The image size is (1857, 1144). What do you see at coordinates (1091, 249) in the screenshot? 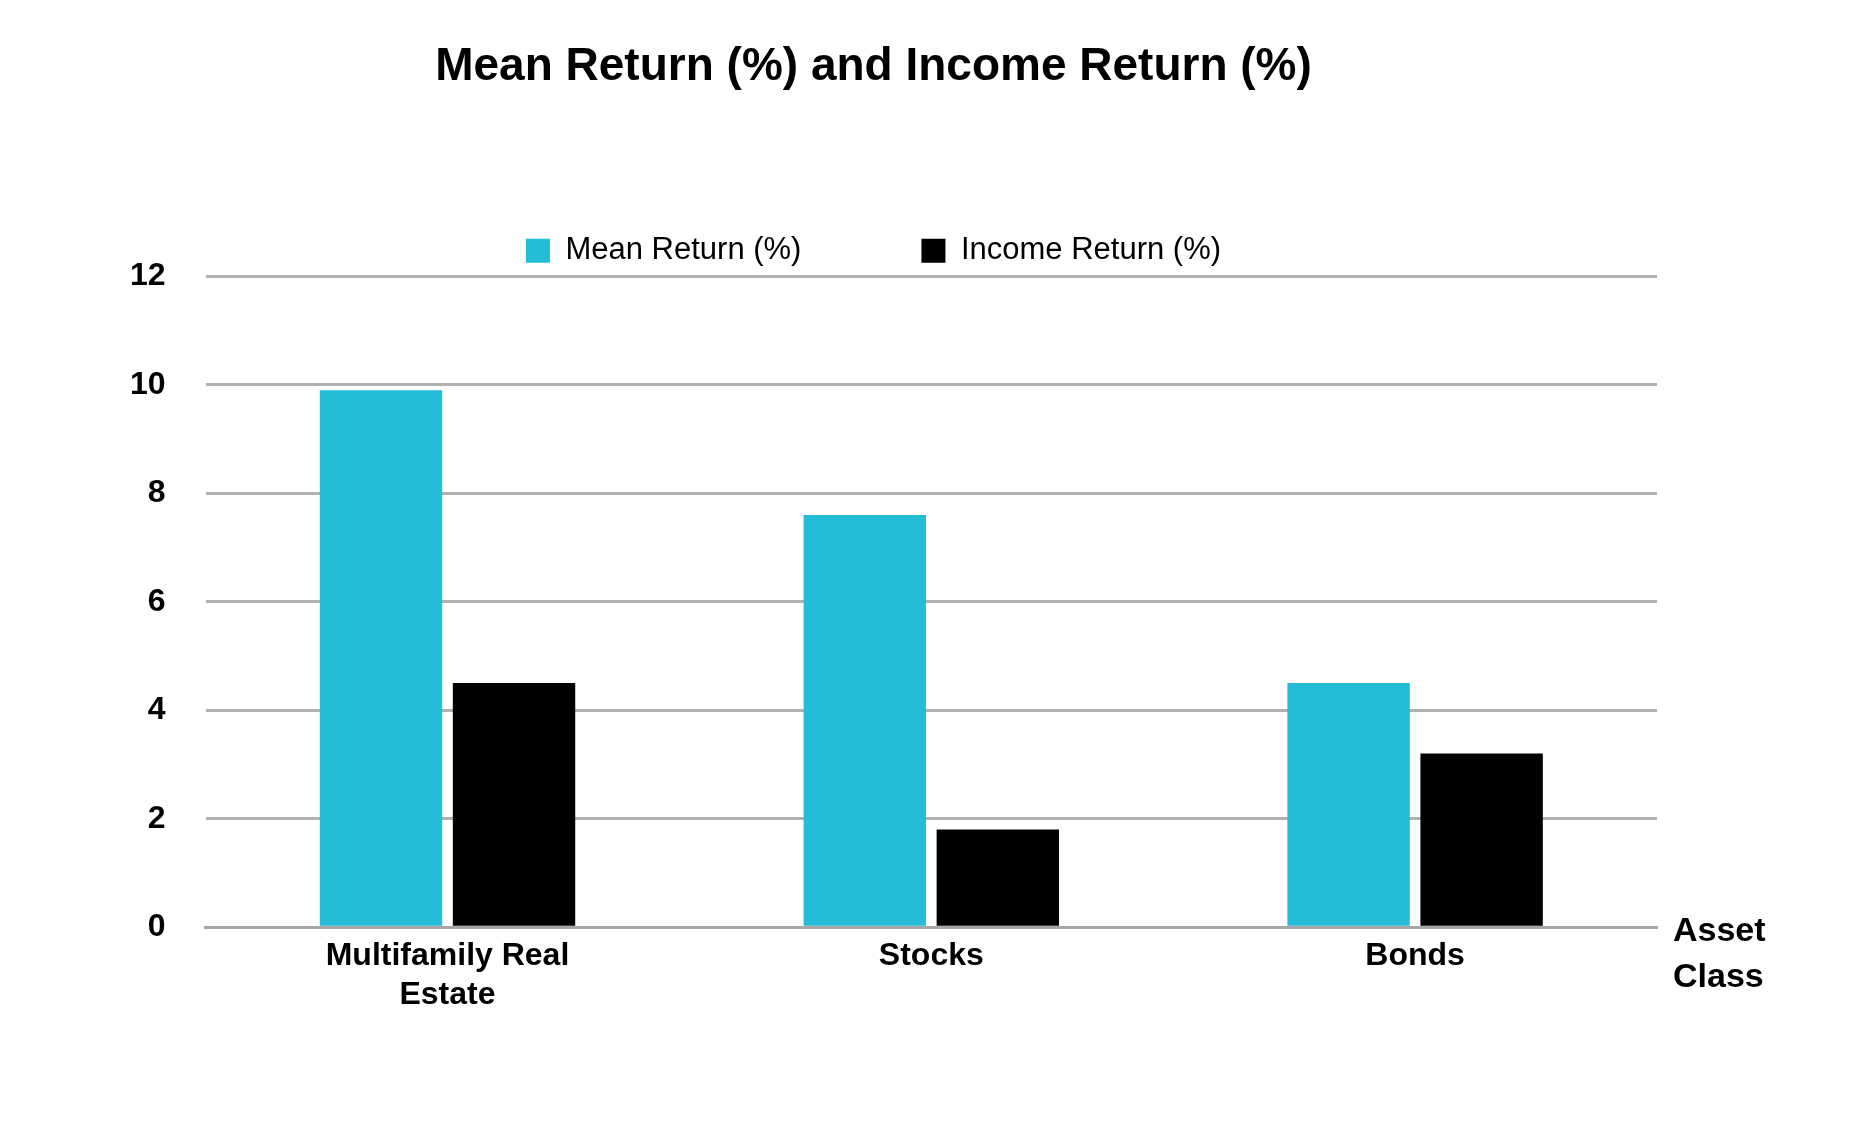
I see `legend-label: Income Return (%)` at bounding box center [1091, 249].